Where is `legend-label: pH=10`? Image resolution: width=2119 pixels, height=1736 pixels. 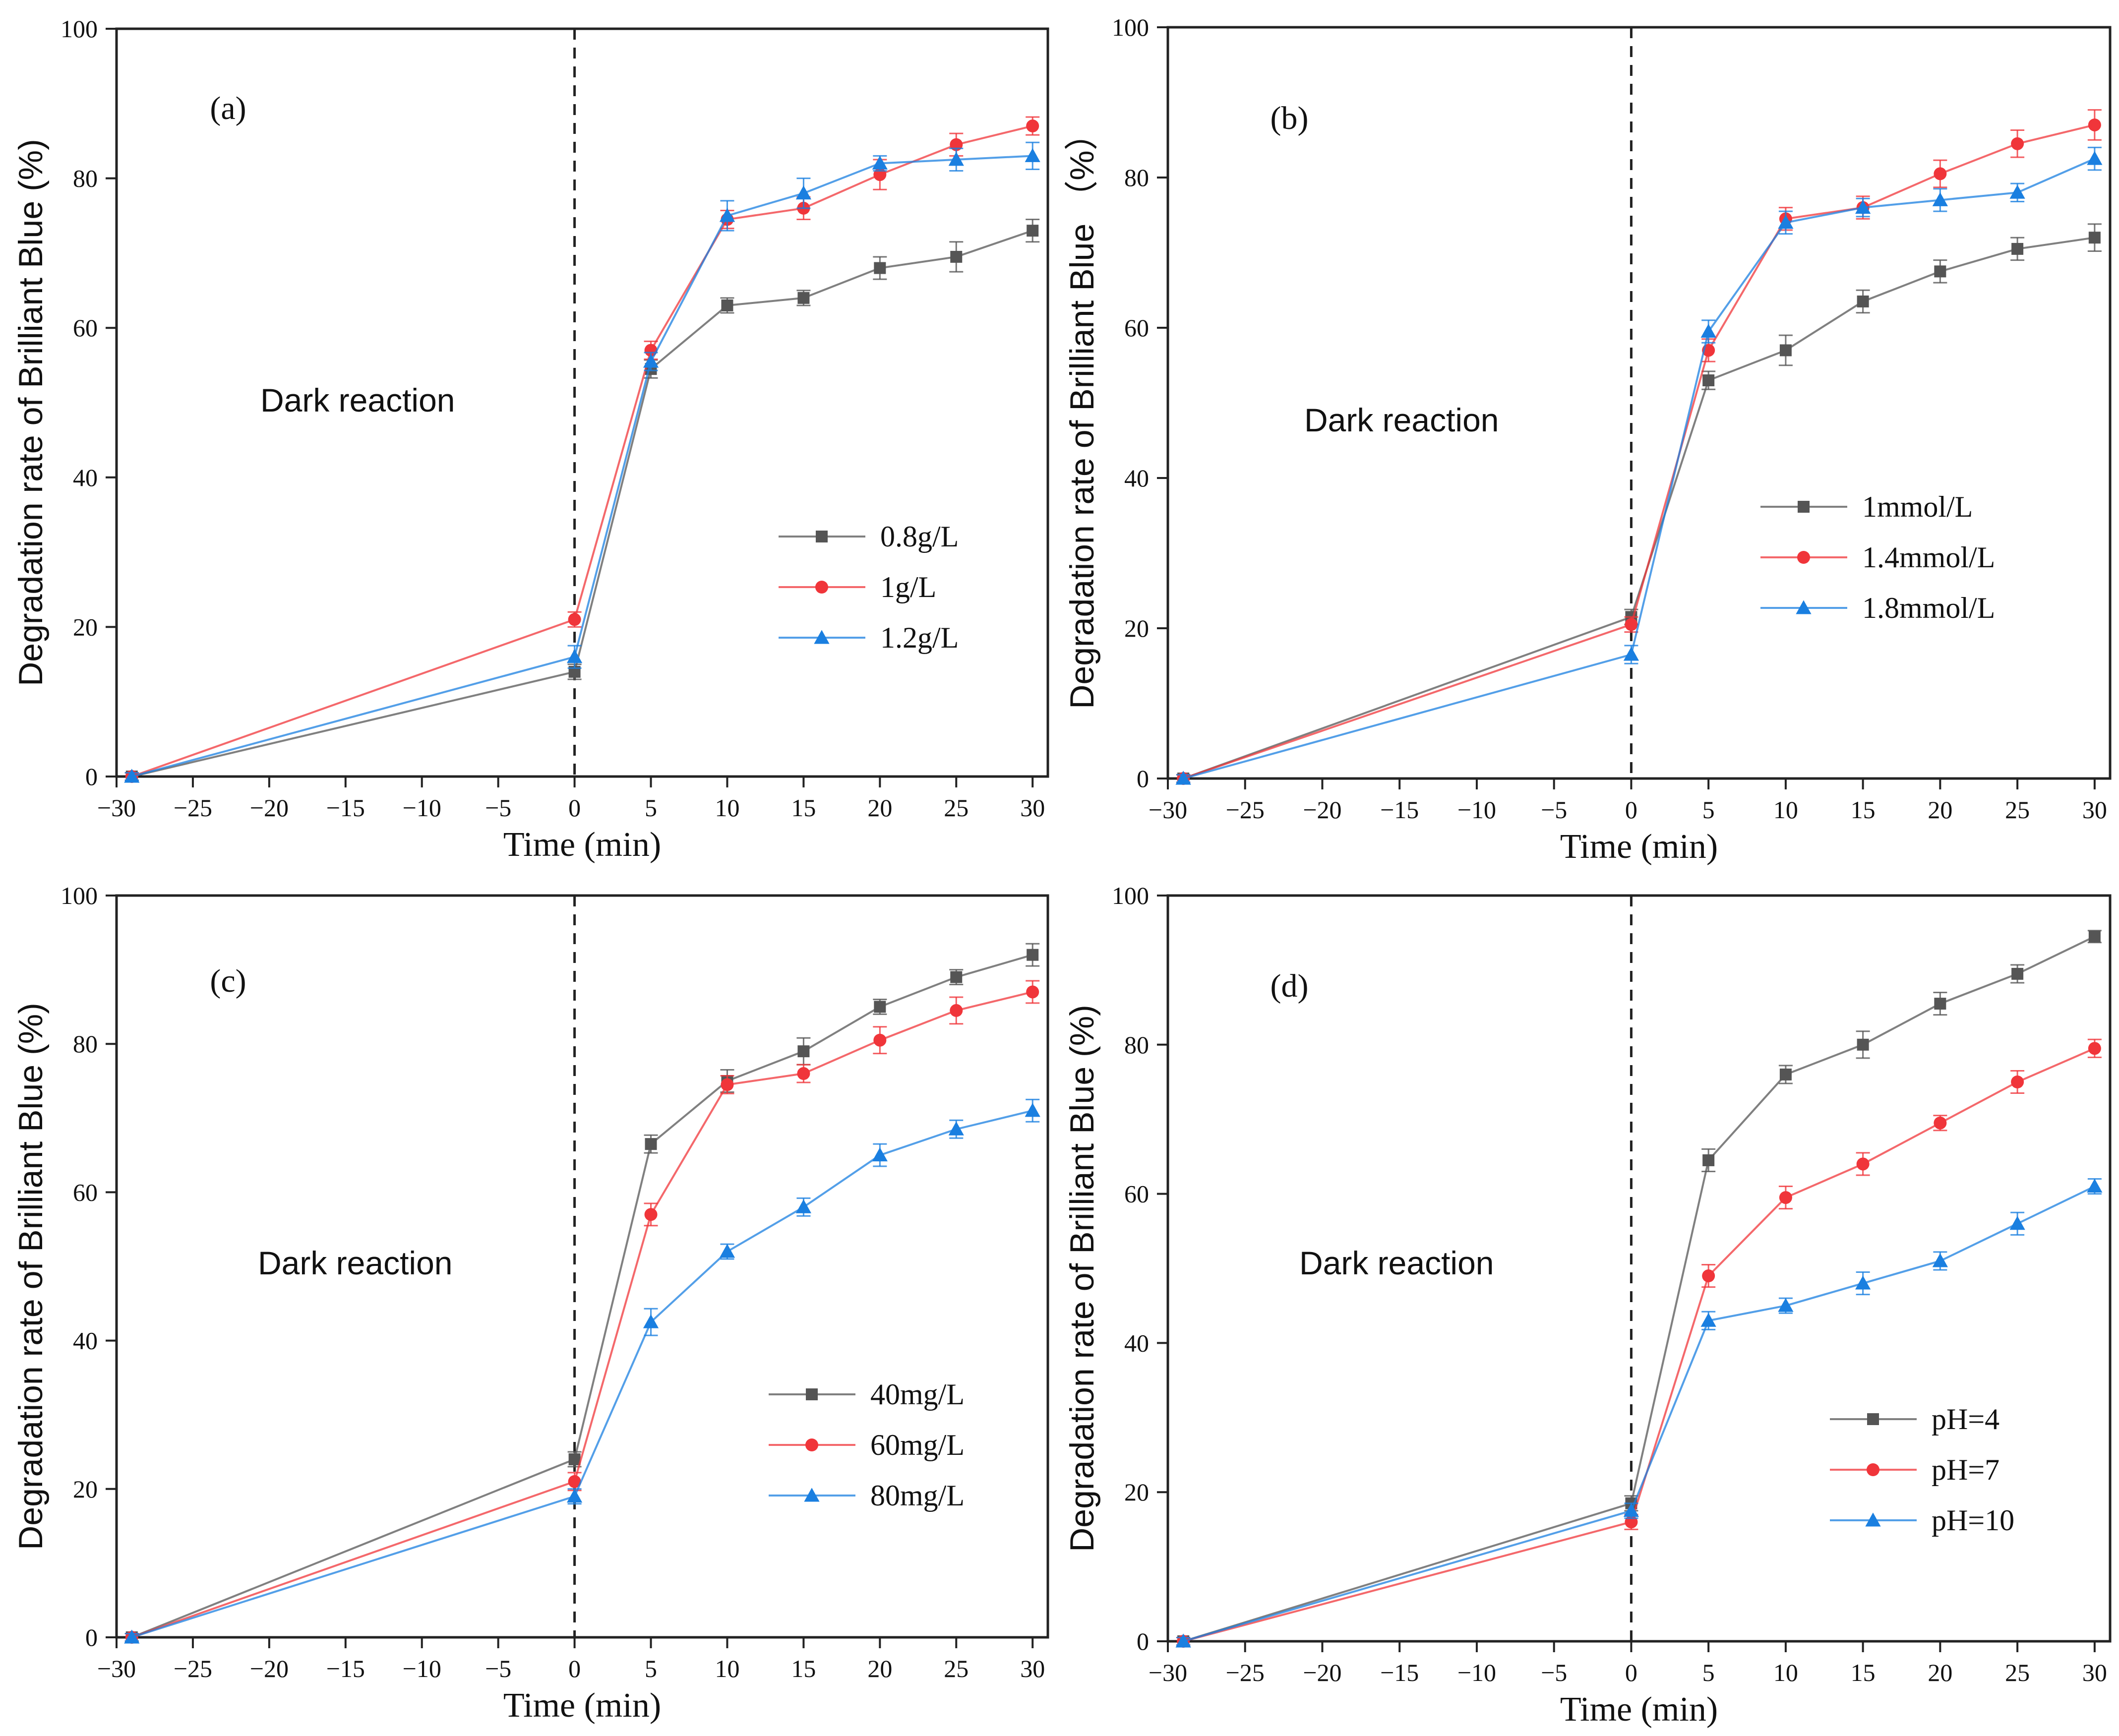 legend-label: pH=10 is located at coordinates (1973, 1520).